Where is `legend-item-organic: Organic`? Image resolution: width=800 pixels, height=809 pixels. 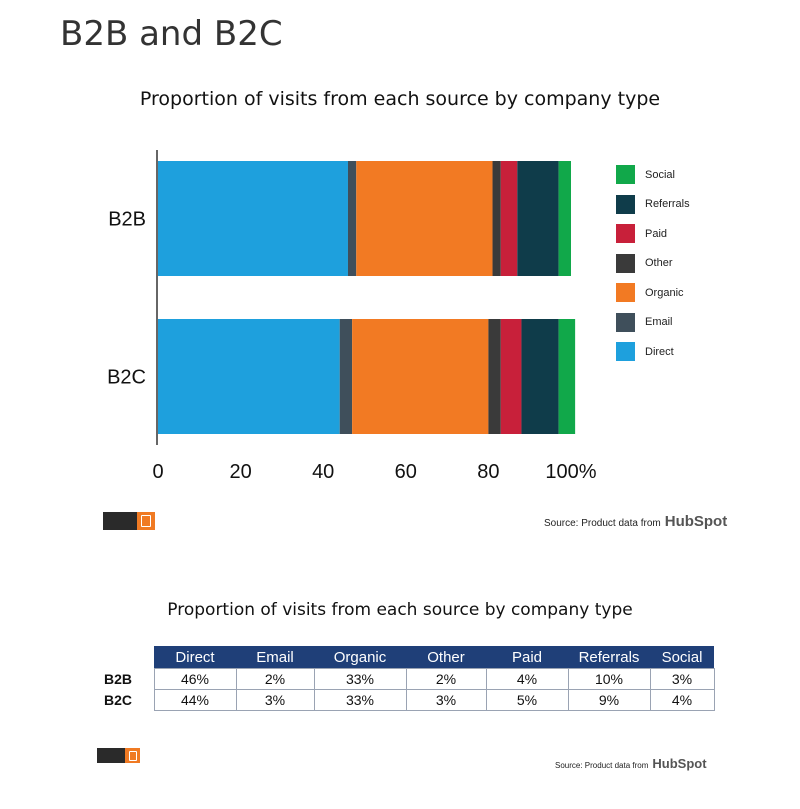
legend-item-organic: Organic is located at coordinates (653, 293).